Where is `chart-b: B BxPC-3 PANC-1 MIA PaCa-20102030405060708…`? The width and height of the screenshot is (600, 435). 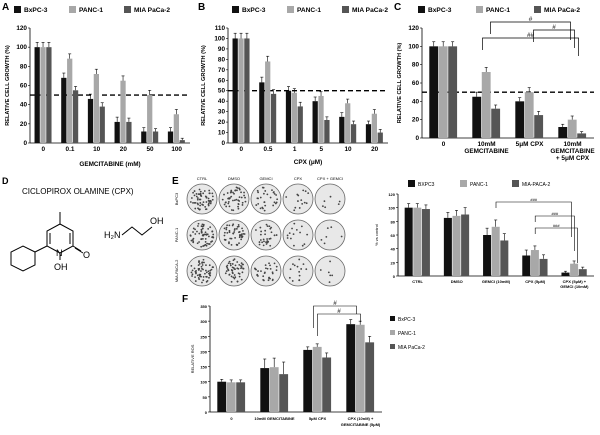 chart-b: B BxPC-3 PANC-1 MIA PaCa-20102030405060708… is located at coordinates (293, 84).